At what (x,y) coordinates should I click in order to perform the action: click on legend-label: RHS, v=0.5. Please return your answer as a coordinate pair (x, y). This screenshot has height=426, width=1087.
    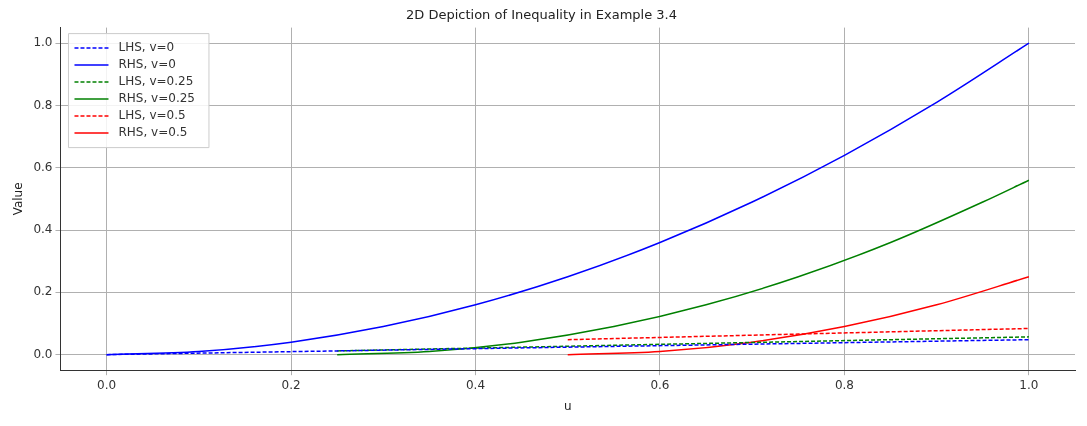
    Looking at the image, I should click on (153, 132).